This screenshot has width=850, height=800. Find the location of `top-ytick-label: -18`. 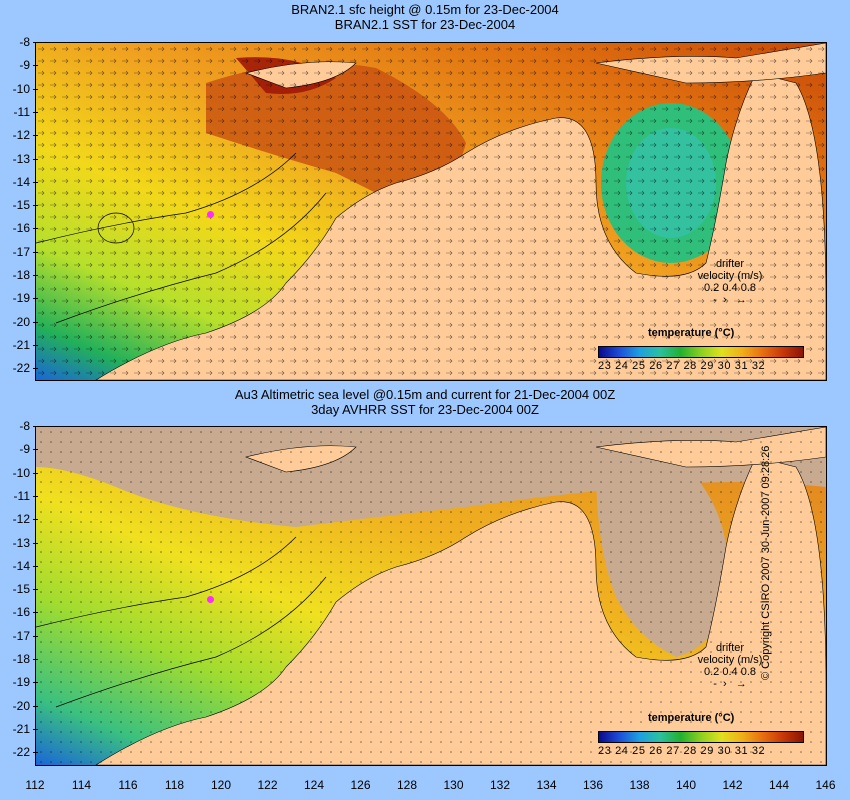

top-ytick-label: -18 is located at coordinates (20, 275).